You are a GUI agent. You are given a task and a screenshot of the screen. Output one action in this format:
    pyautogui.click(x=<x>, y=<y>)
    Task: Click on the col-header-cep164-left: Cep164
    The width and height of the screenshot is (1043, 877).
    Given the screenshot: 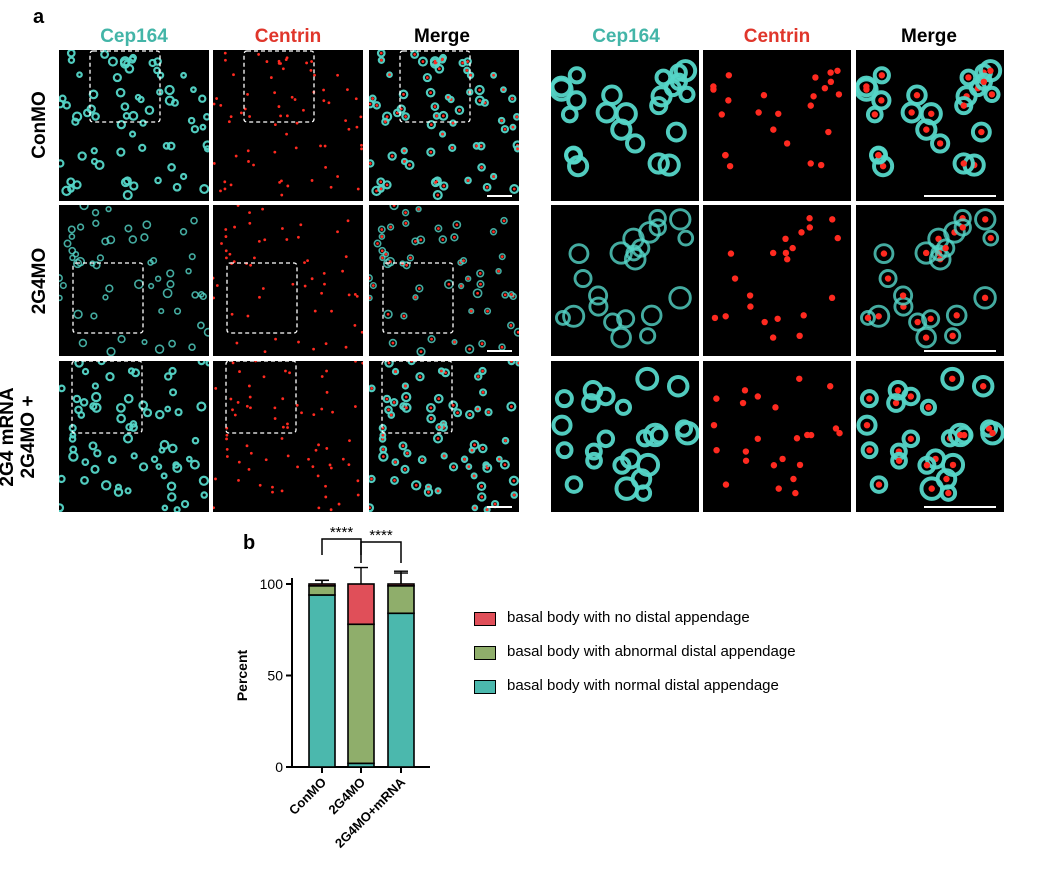 What is the action you would take?
    pyautogui.click(x=134, y=36)
    